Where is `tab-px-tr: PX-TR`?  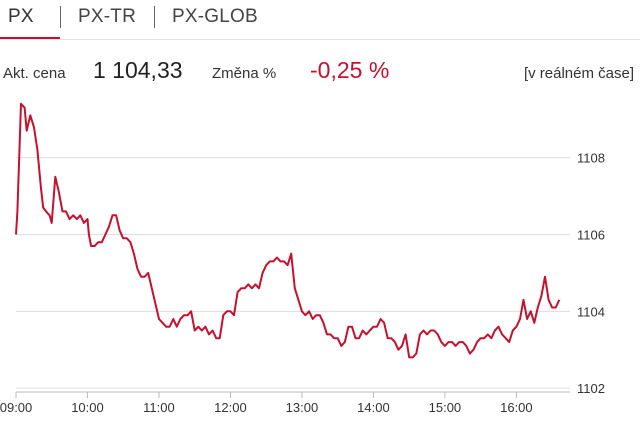 tab-px-tr: PX-TR is located at coordinates (107, 16).